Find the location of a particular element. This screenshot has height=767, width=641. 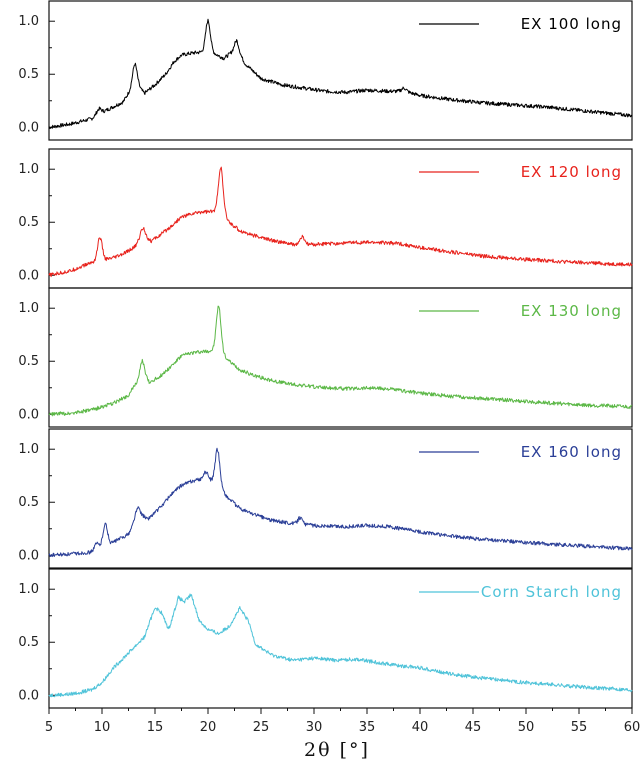

legend-label: EX 100 long is located at coordinates (571, 24).